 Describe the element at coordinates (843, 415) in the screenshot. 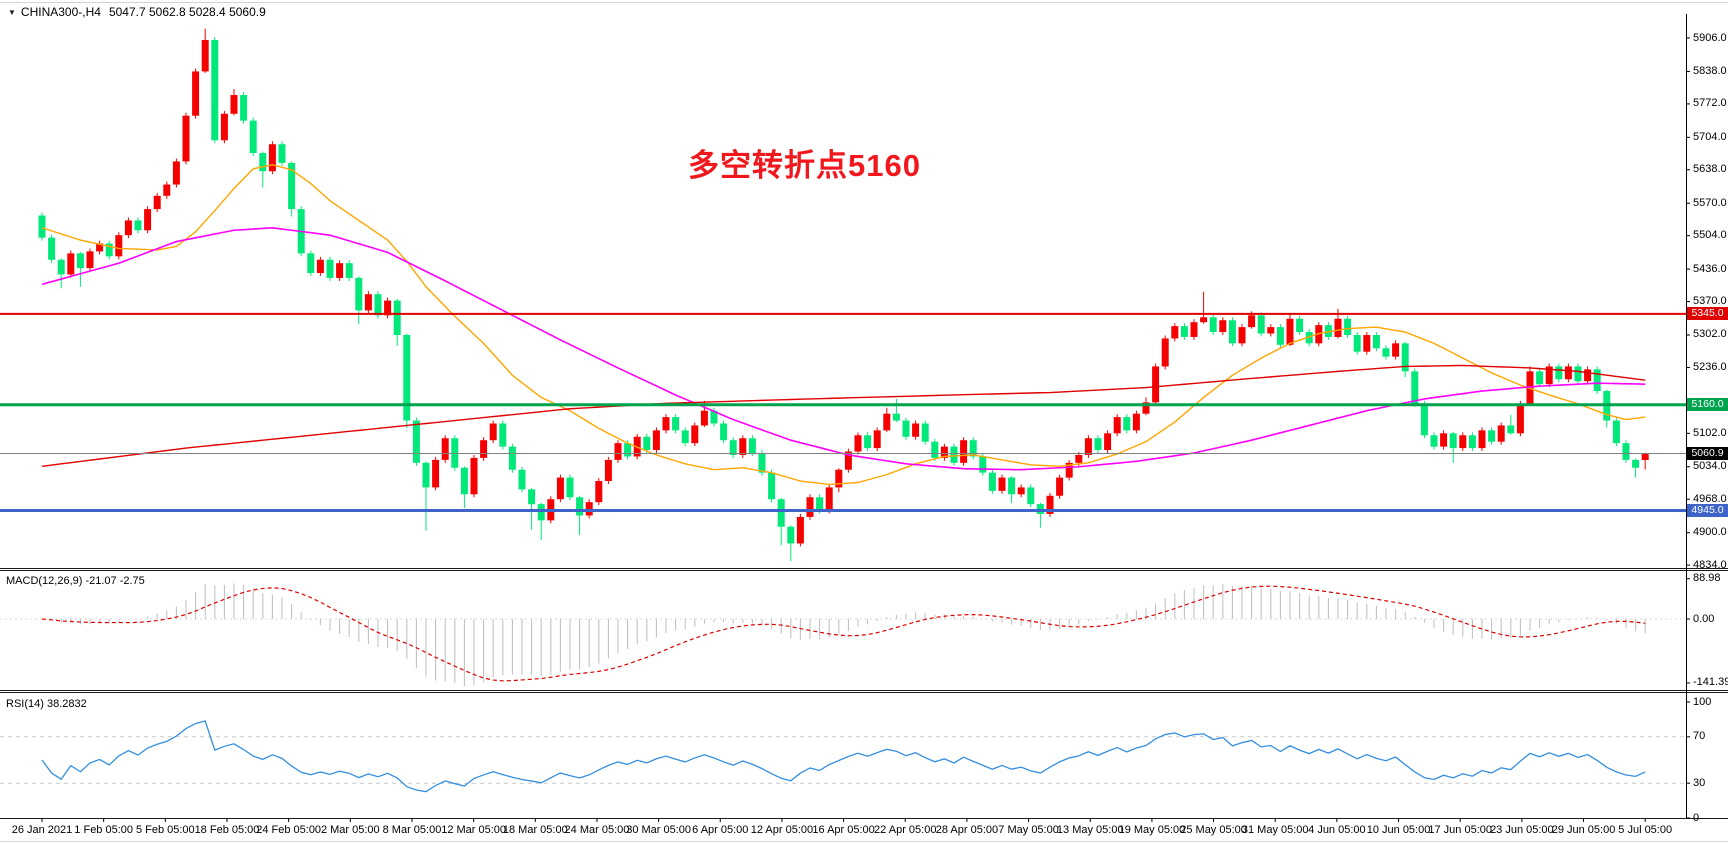

I see `ma-slow-line` at that location.